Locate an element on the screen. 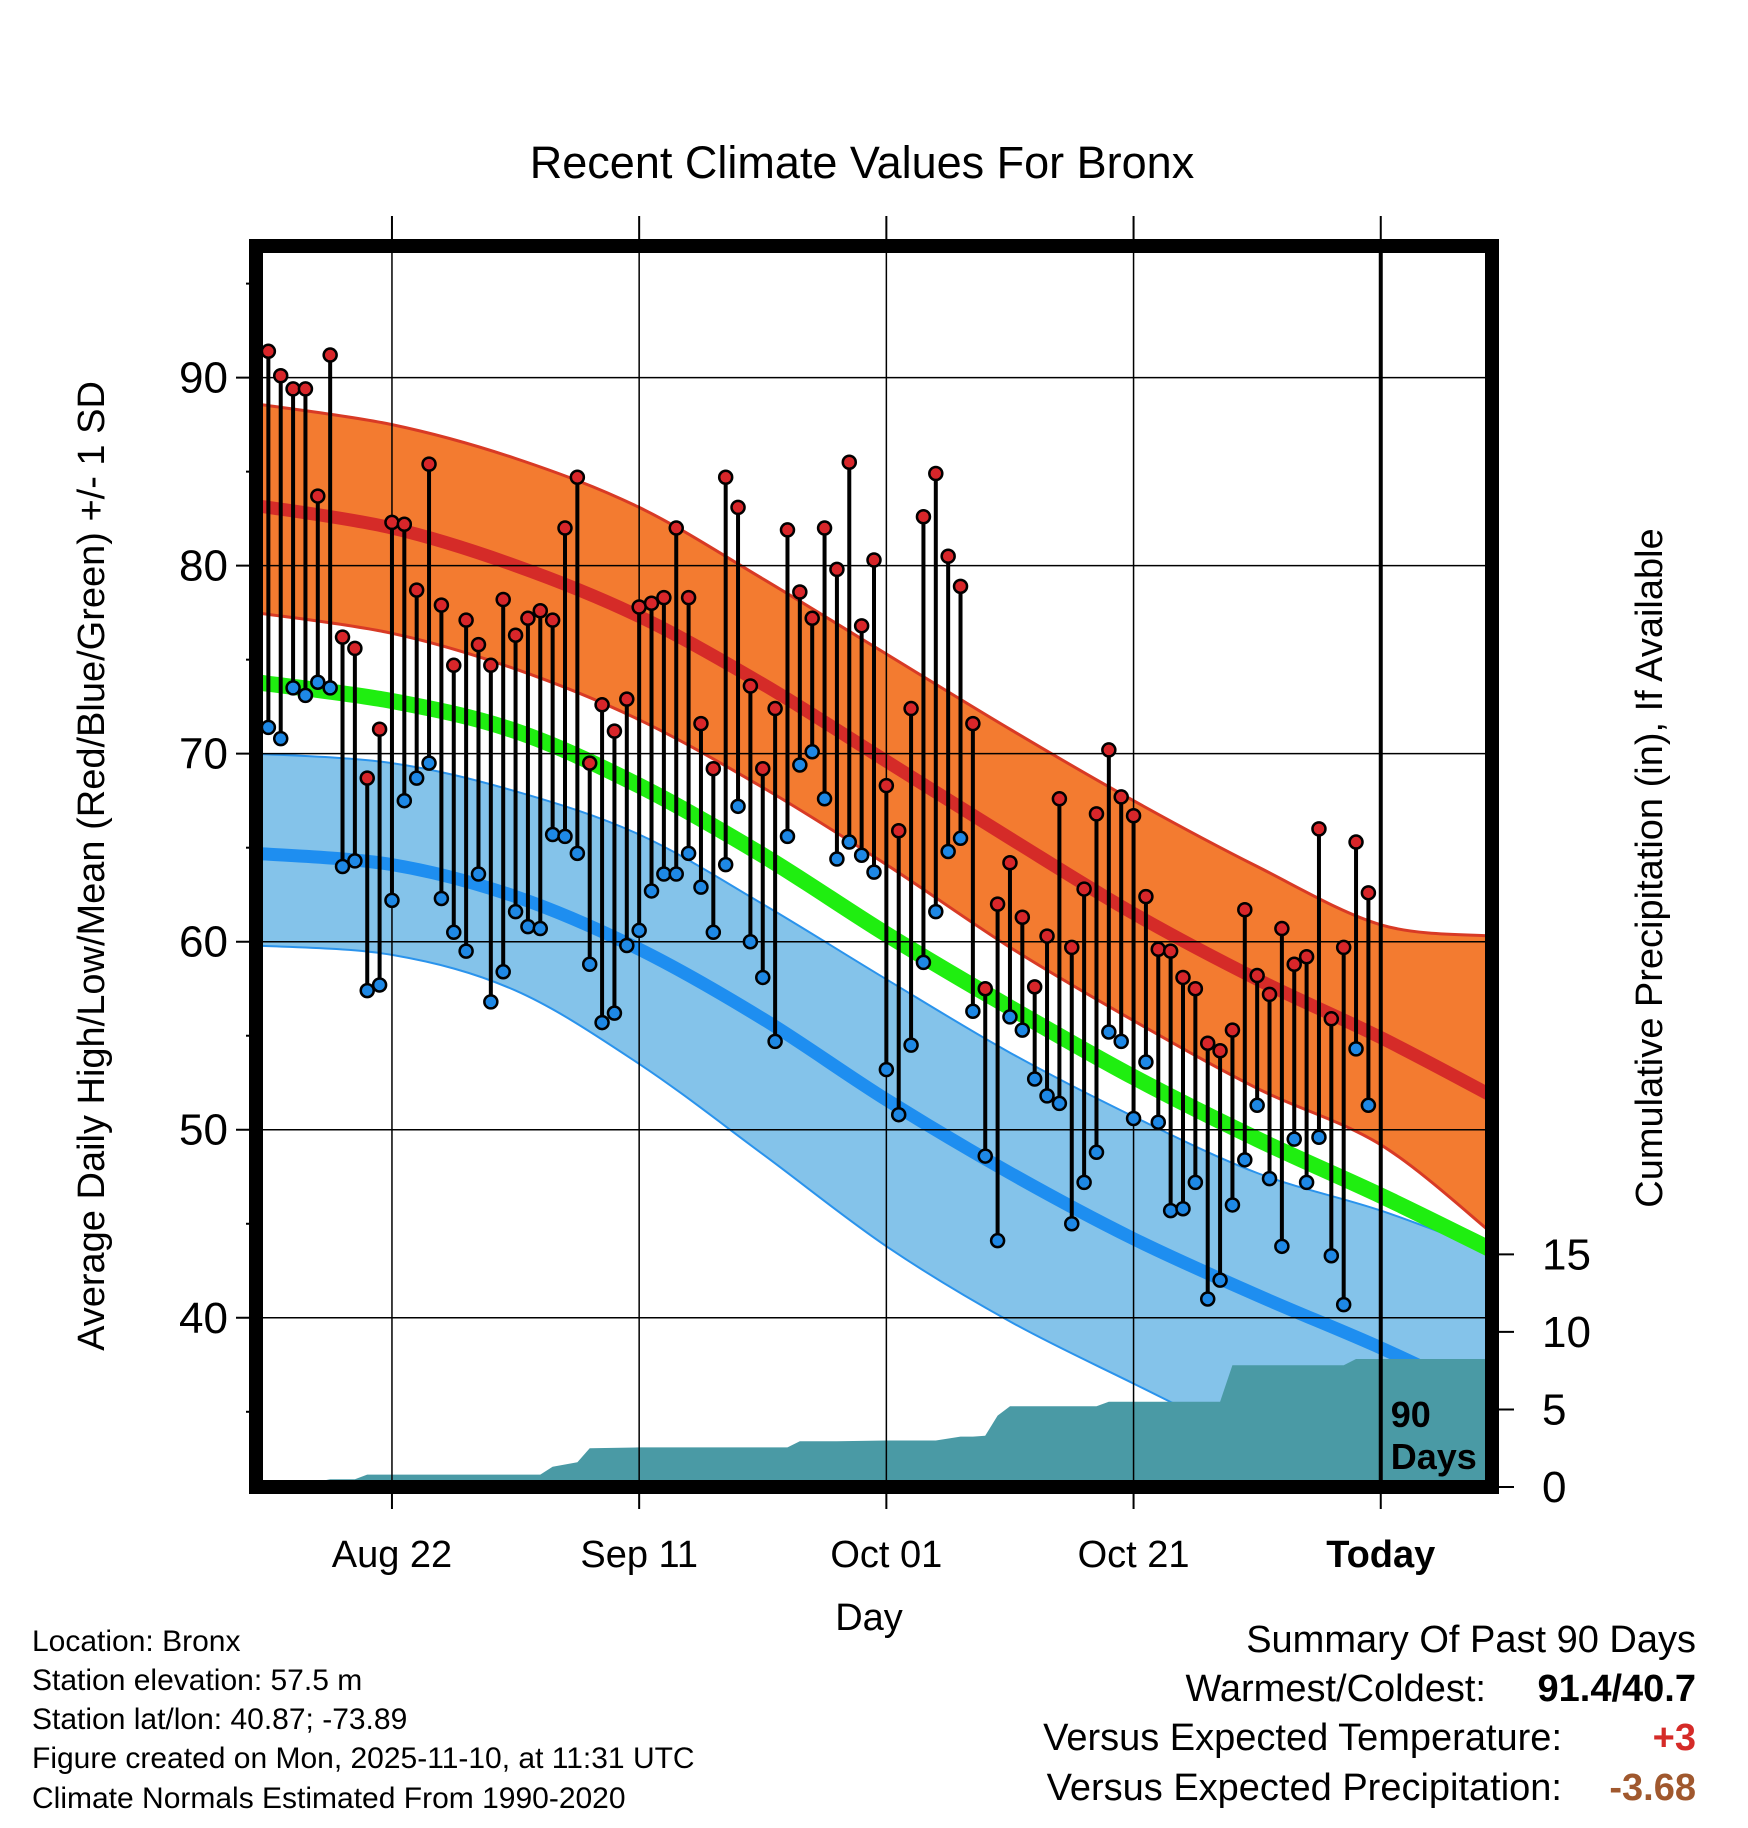  y2-tick-label: 5 is located at coordinates (1554, 1409).